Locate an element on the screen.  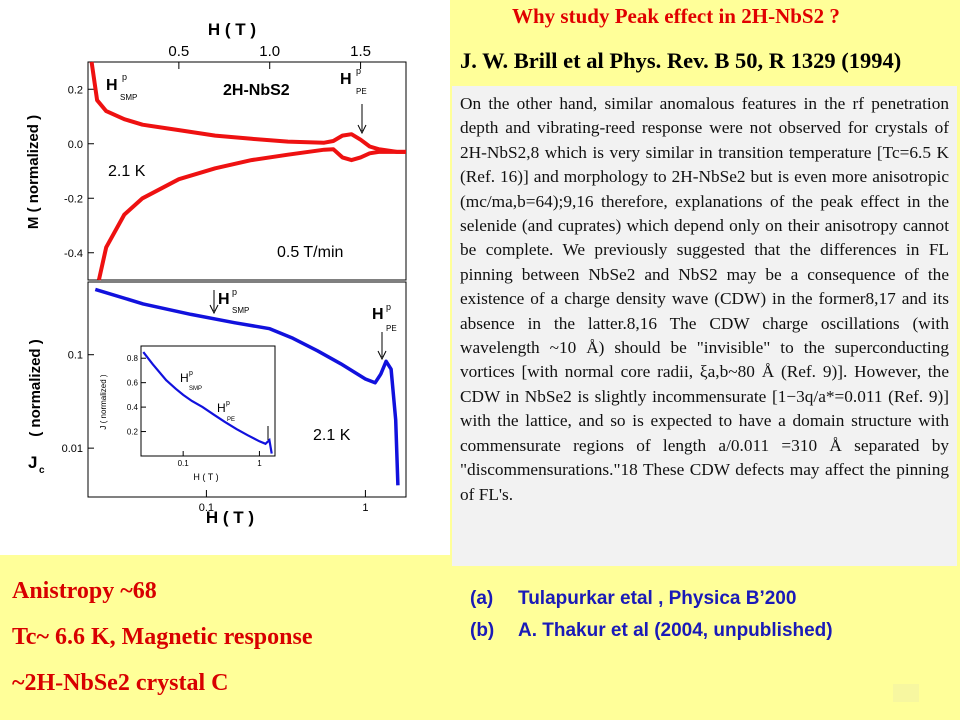
inset-x-tick-label: 0.1 is located at coordinates (184, 463).